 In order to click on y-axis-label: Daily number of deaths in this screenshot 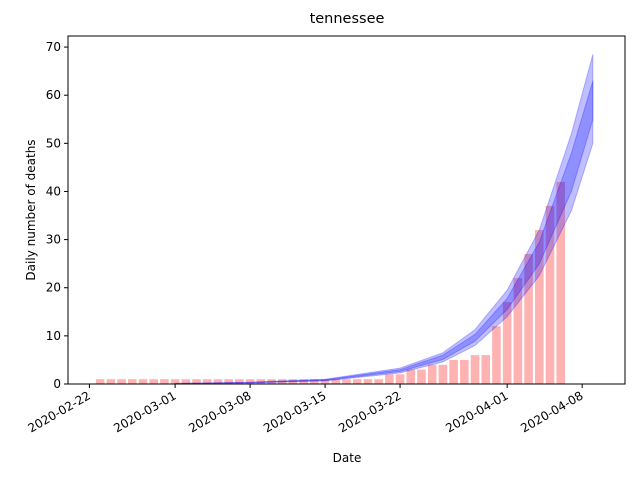, I will do `click(31, 209)`.